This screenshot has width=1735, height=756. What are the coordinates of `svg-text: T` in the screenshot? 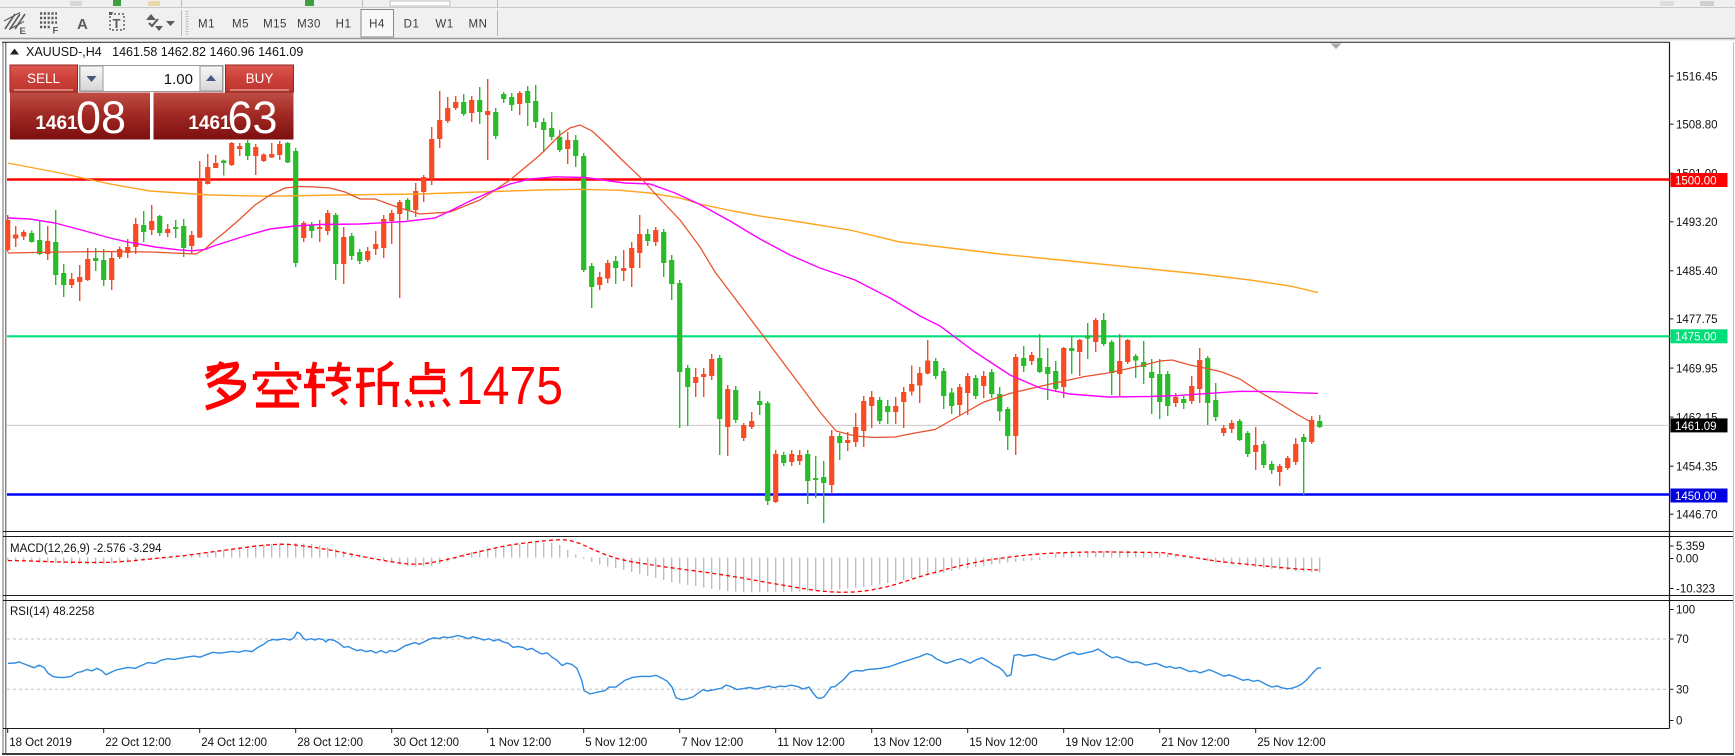 It's located at (117, 23).